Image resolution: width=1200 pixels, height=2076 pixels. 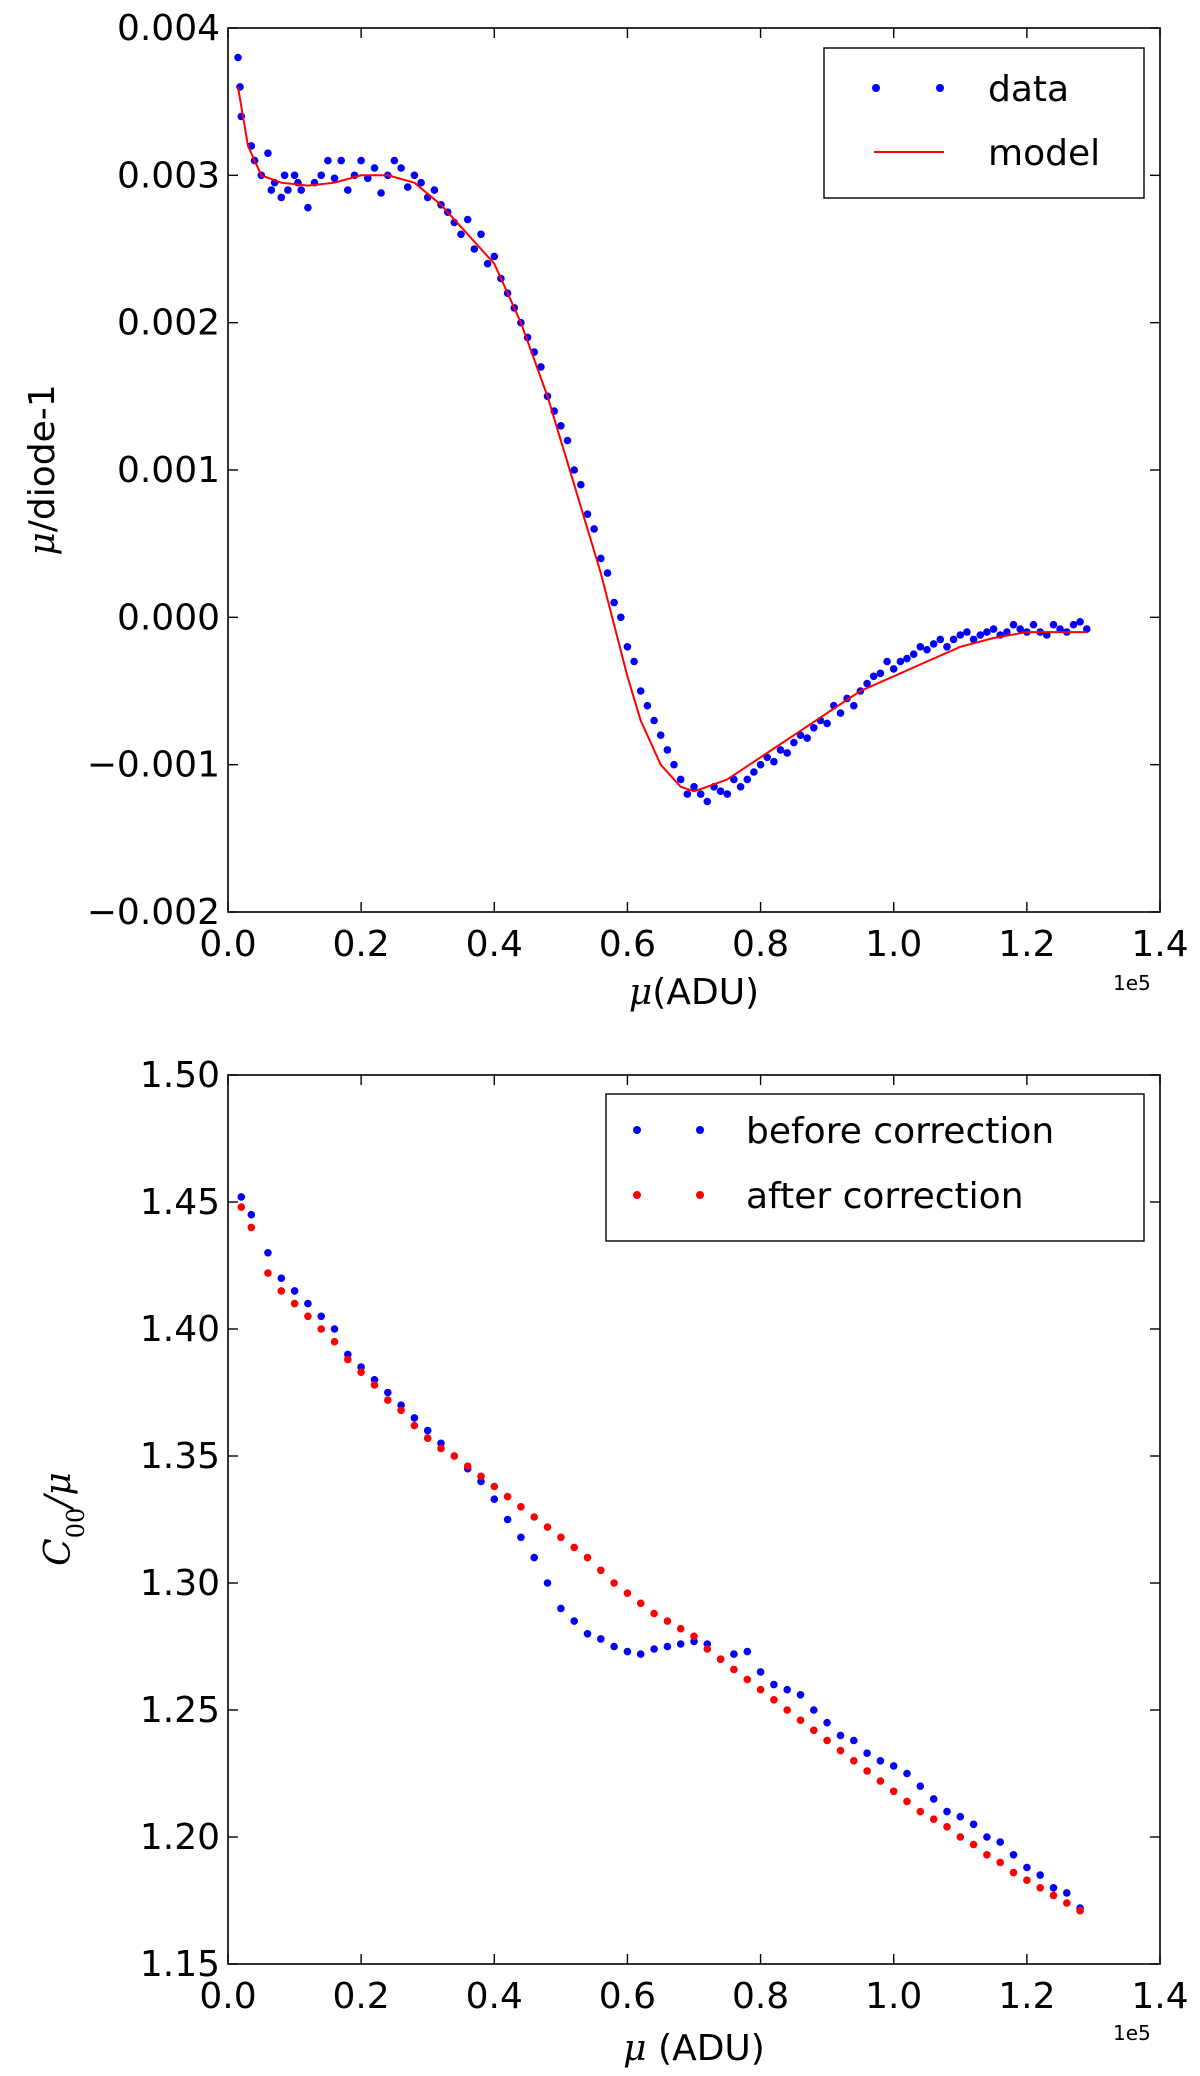 I want to click on top-x-axis-label-unit: (ADU), so click(x=705, y=992).